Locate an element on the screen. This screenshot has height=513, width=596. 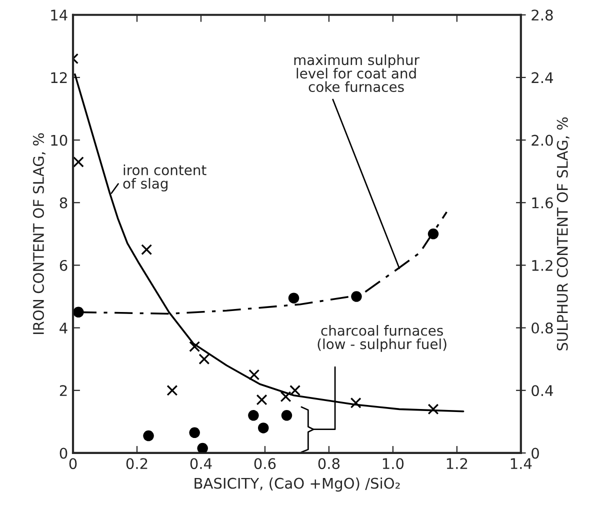
y-tick-label: 0 is located at coordinates (64, 453).